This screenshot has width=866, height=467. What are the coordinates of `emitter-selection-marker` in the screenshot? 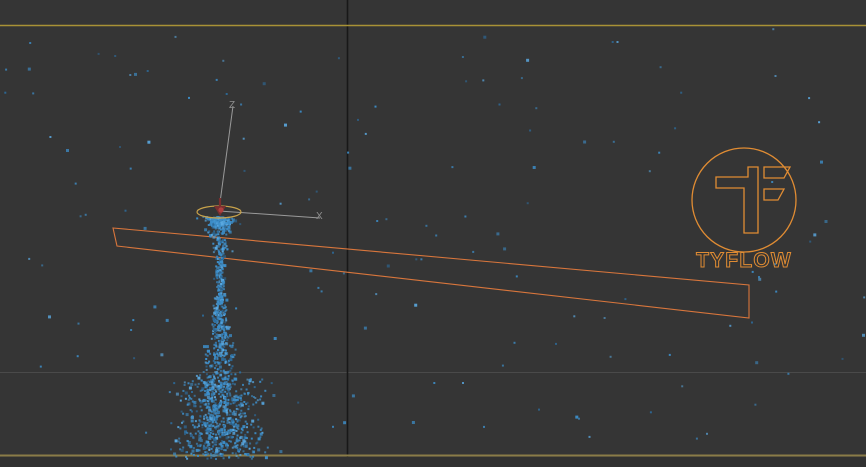 It's located at (221, 210).